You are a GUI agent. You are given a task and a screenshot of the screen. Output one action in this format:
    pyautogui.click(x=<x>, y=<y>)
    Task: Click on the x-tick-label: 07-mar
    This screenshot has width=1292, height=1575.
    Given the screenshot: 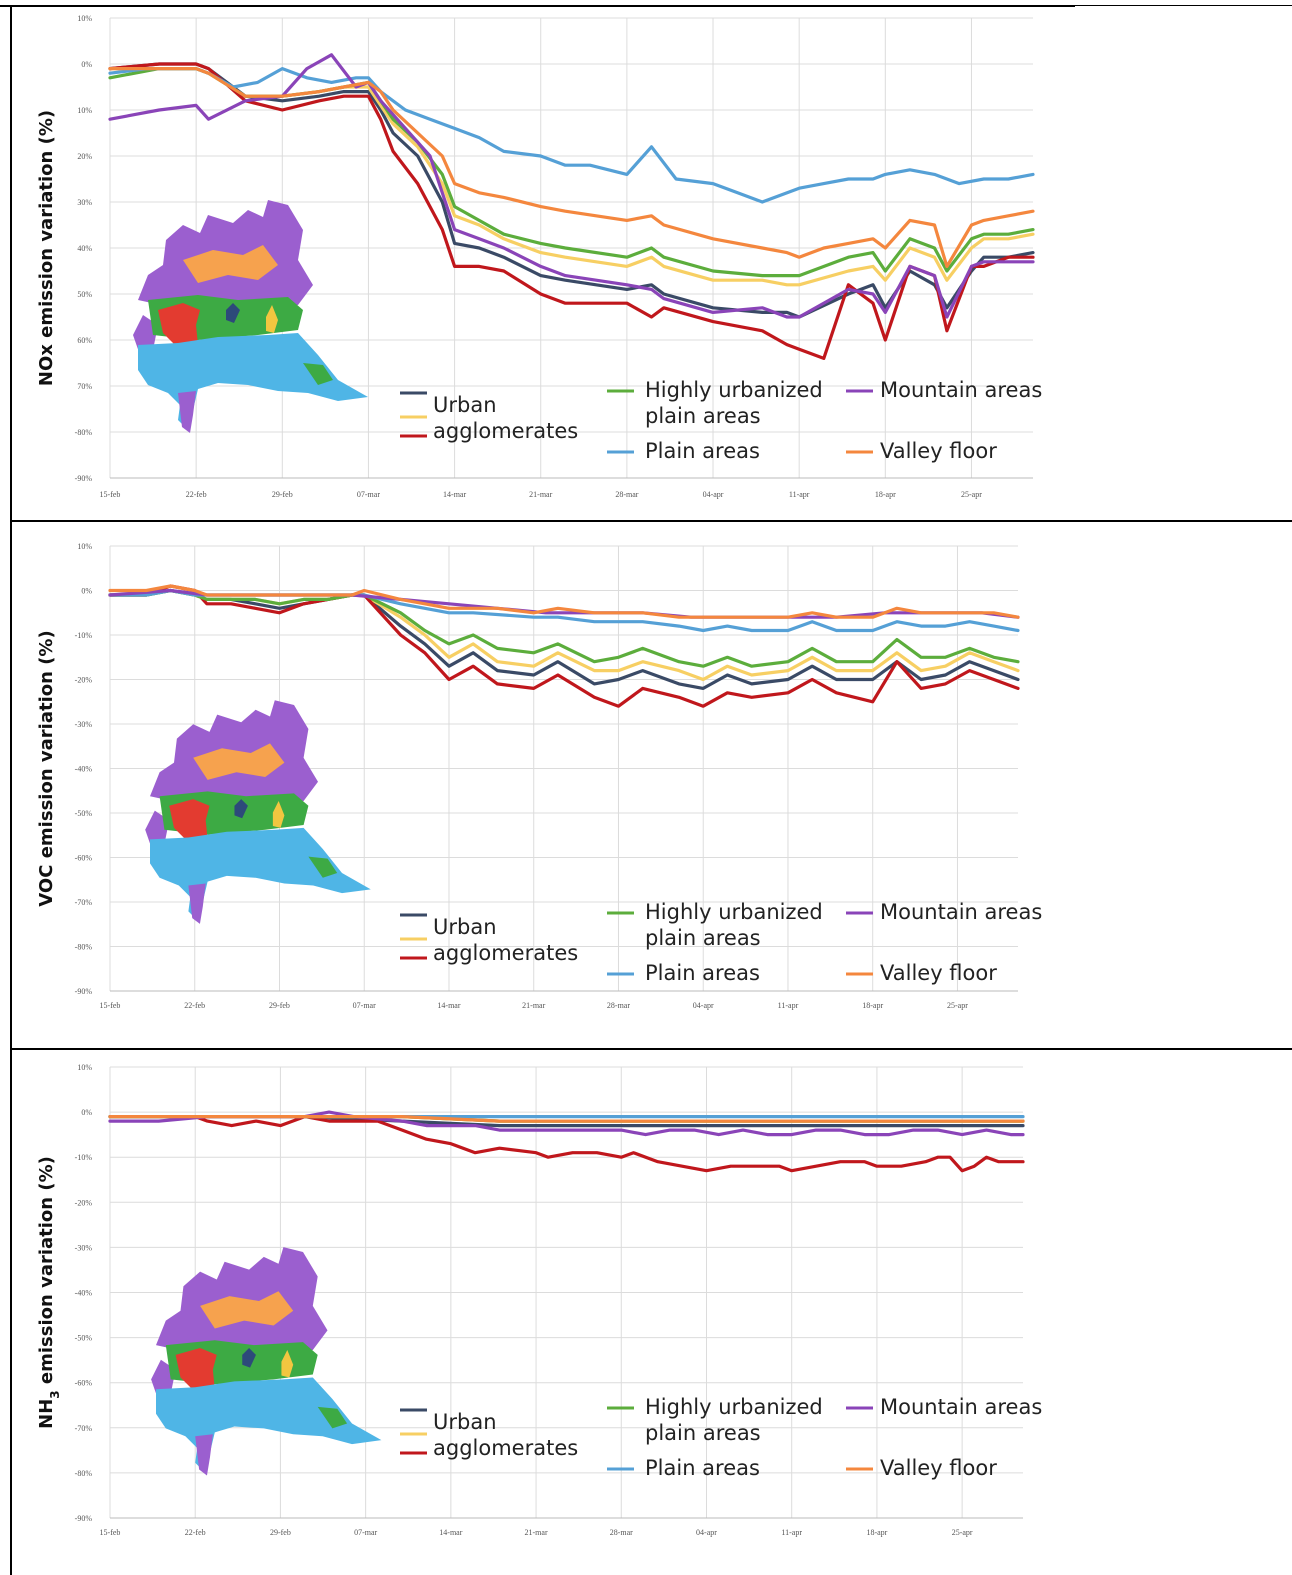 What is the action you would take?
    pyautogui.click(x=368, y=494)
    